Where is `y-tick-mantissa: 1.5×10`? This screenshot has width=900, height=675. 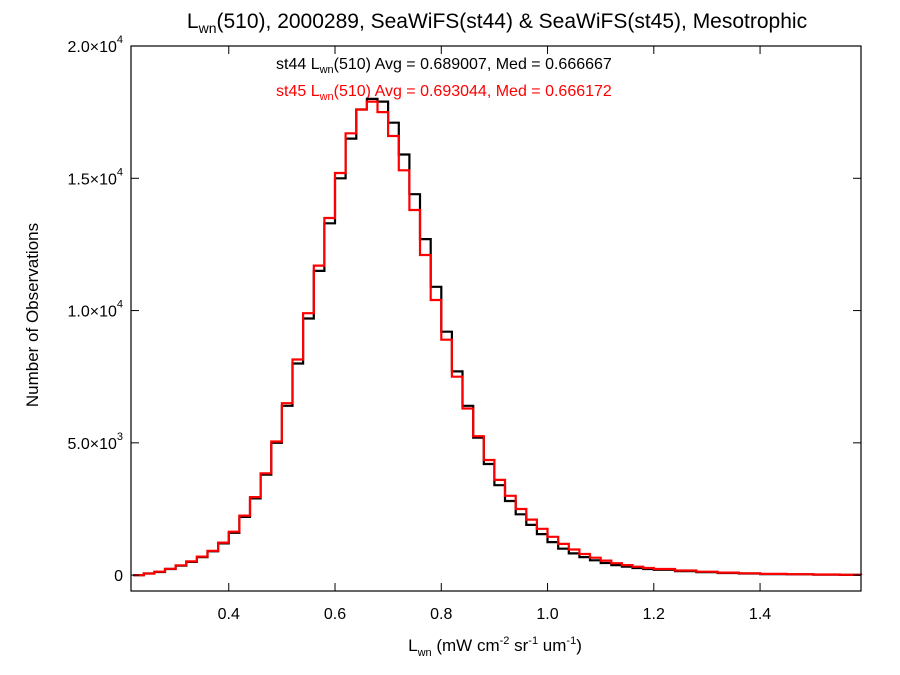
y-tick-mantissa: 1.5×10 is located at coordinates (91, 179).